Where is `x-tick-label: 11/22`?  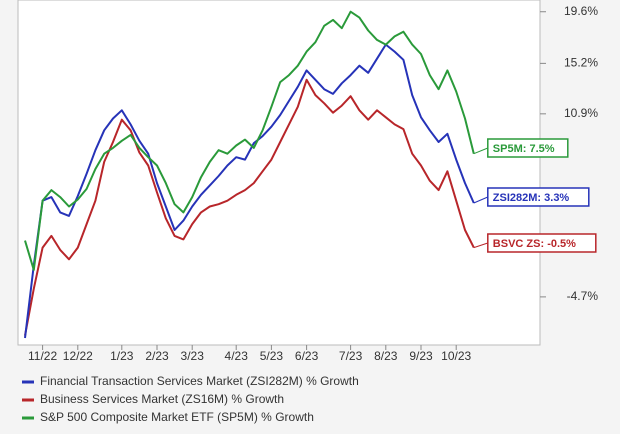
x-tick-label: 11/22 is located at coordinates (42, 356).